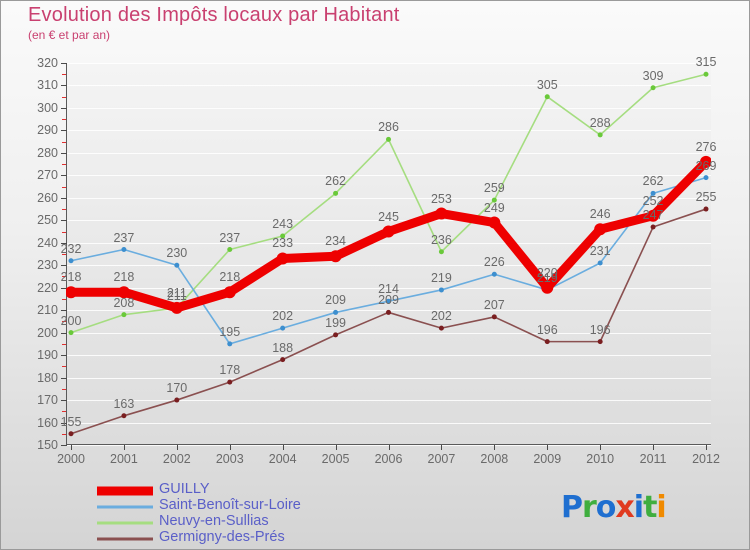 The image size is (750, 550). I want to click on logo-letter-i2: i, so click(661, 507).